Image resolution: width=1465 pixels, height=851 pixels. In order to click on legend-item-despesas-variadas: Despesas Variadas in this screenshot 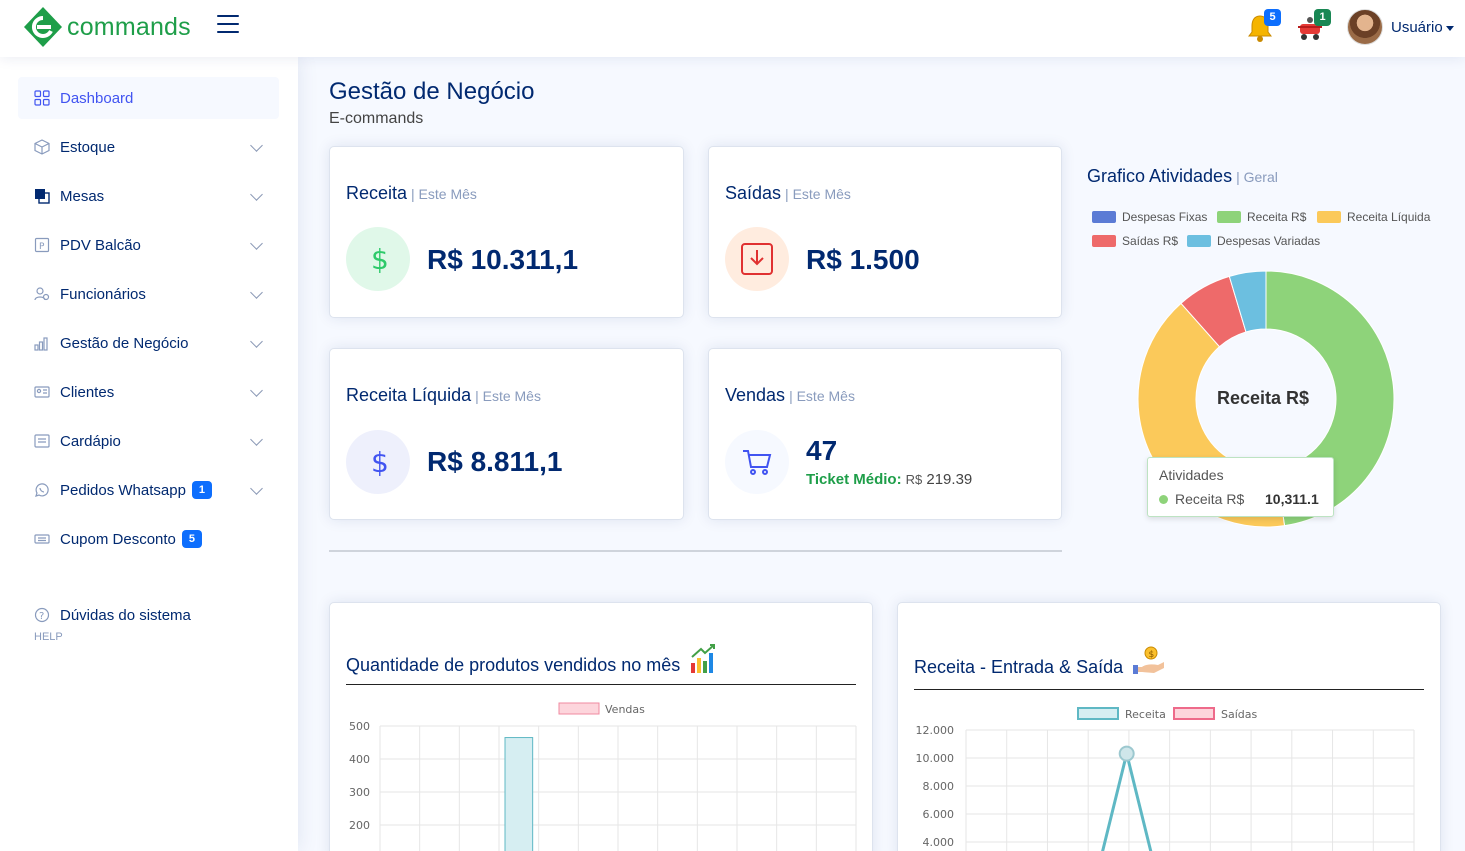, I will do `click(1253, 241)`.